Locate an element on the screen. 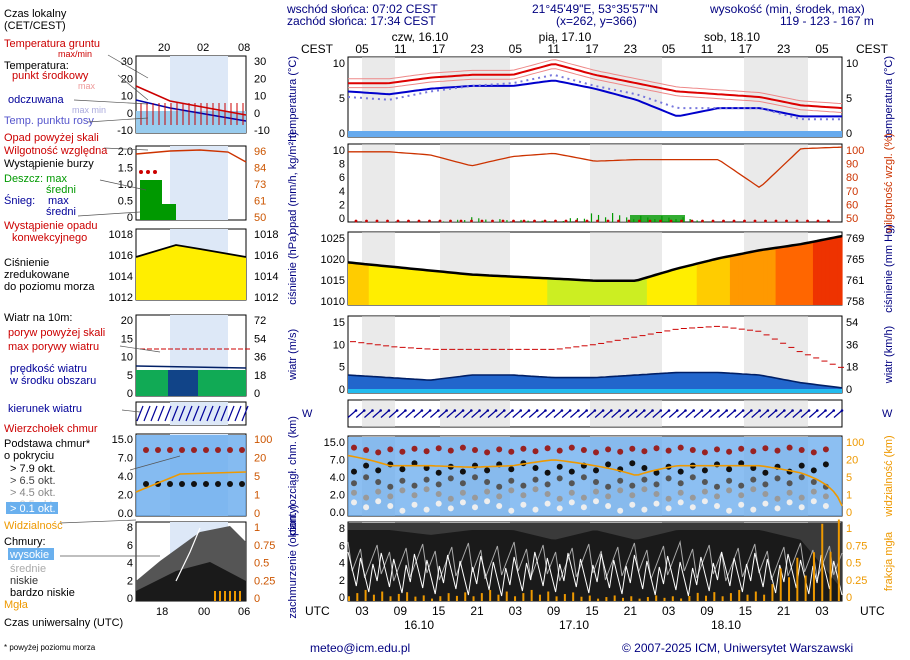 This screenshot has width=910, height=660. mini-cover-ltick-3: 2 is located at coordinates (130, 581).